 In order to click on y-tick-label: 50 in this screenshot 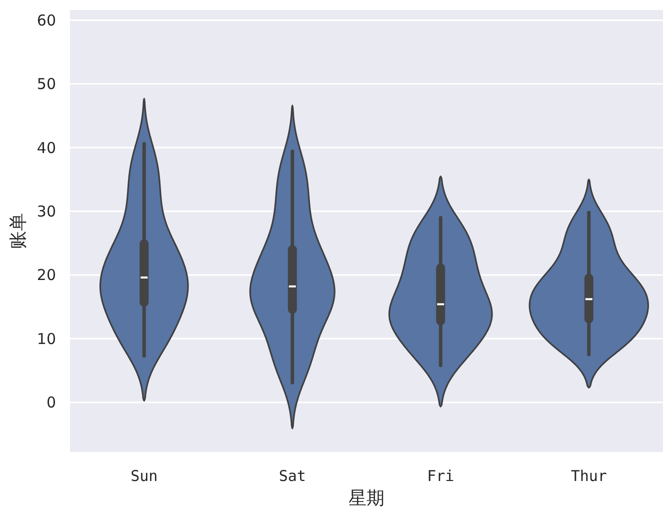, I will do `click(46, 84)`.